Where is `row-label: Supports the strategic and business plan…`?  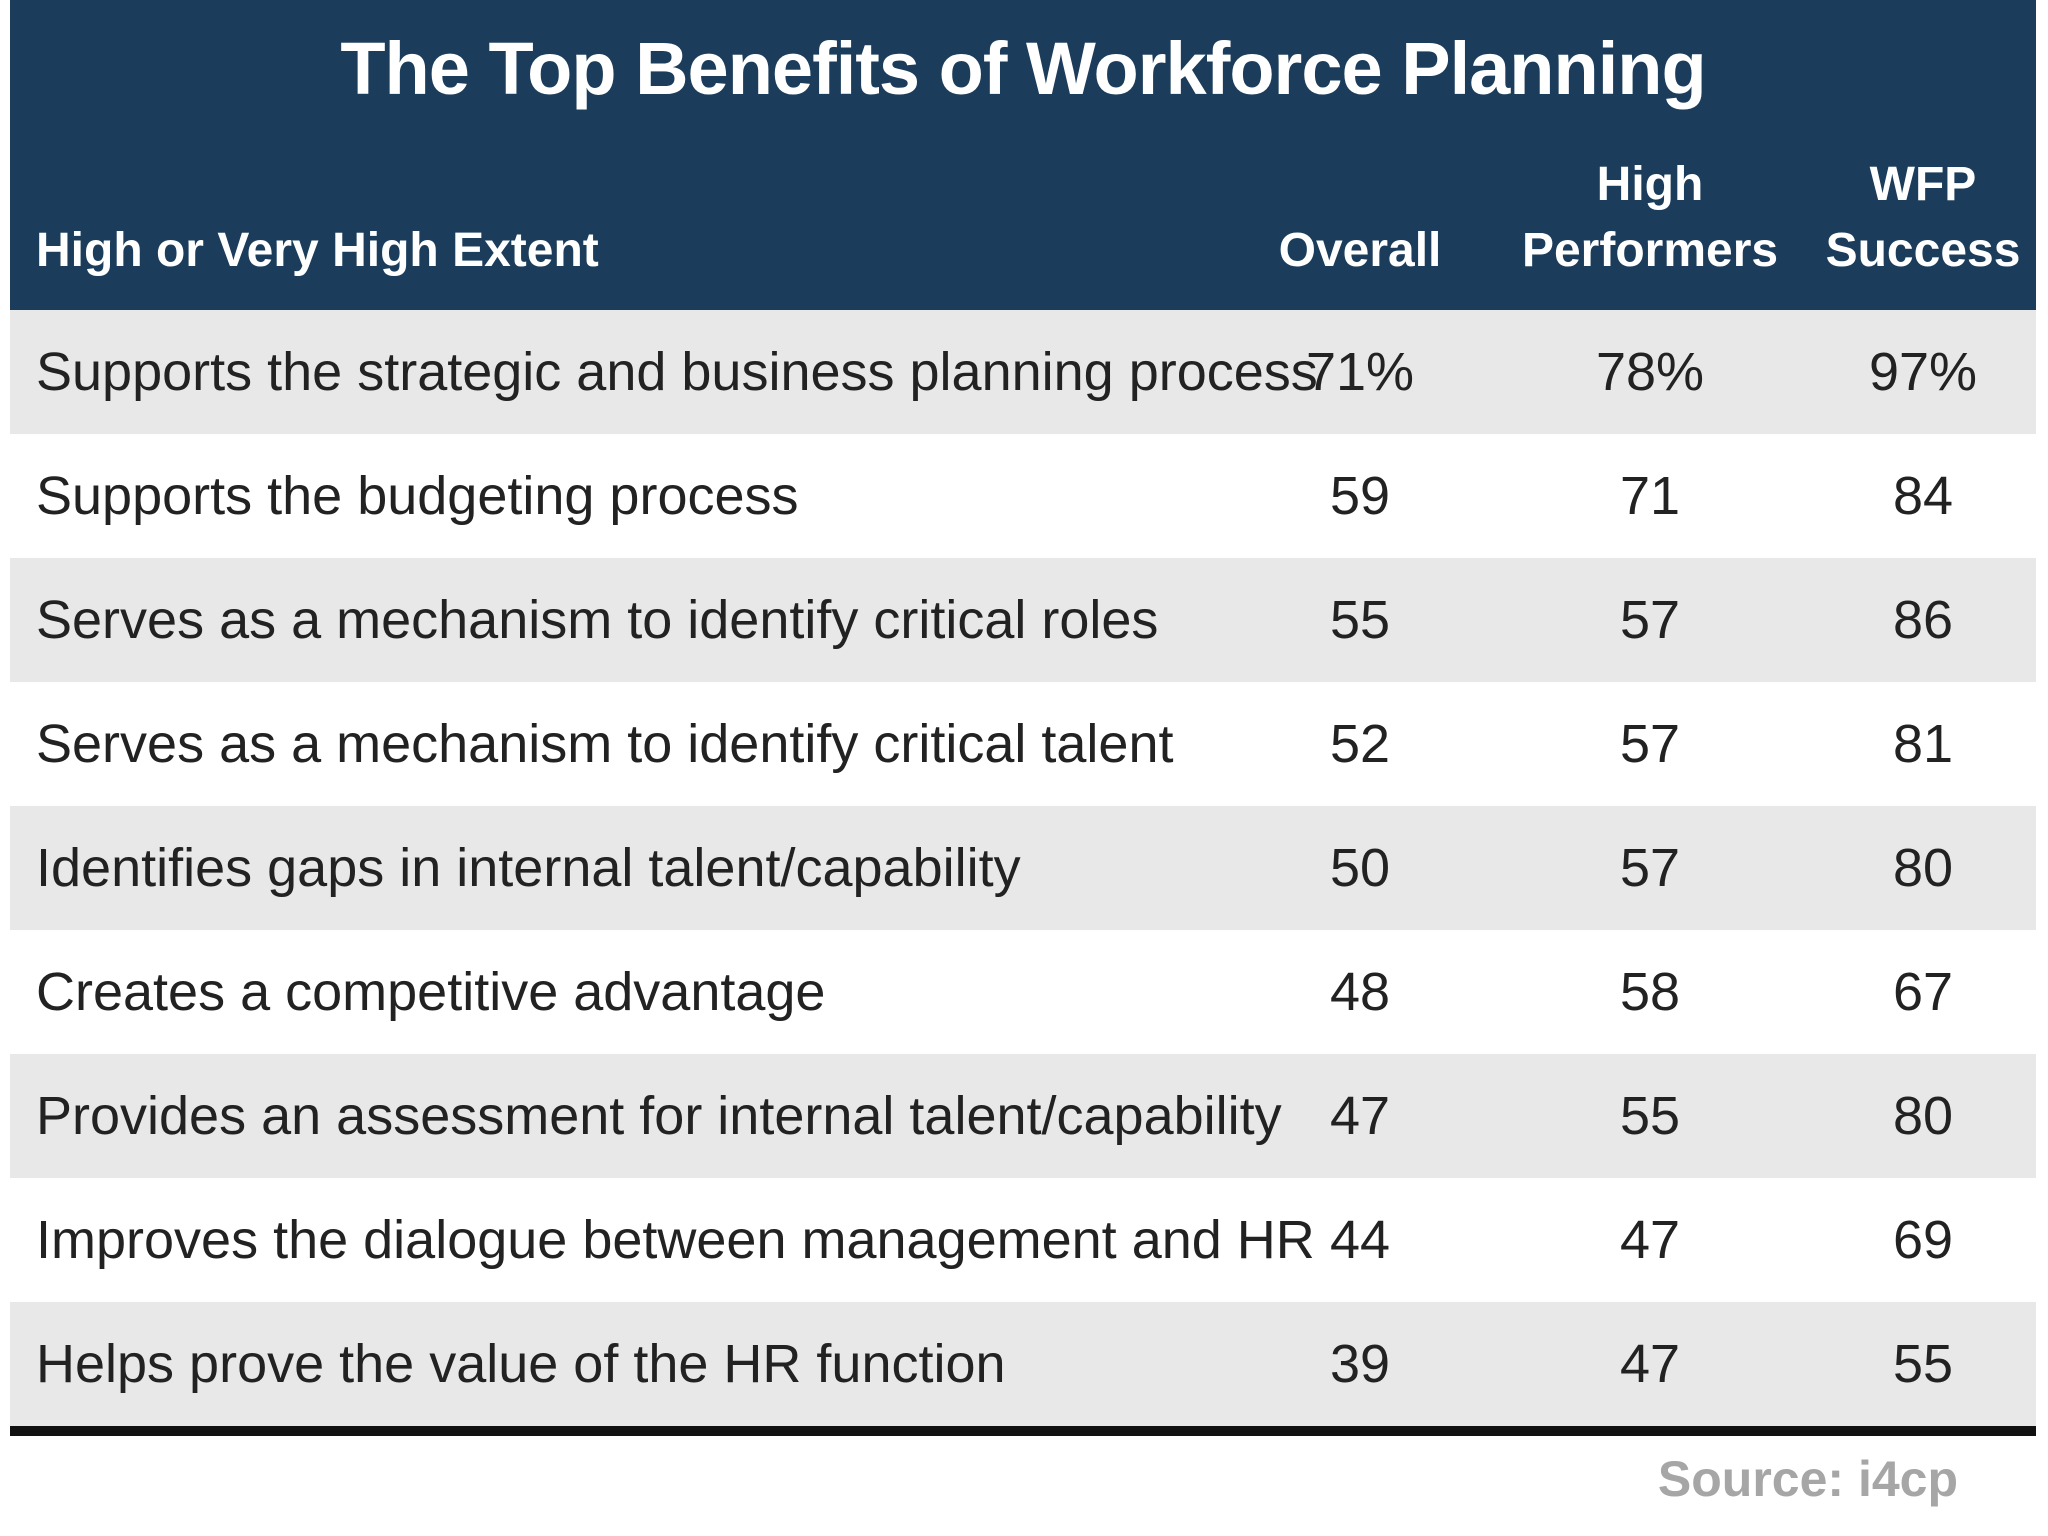
row-label: Supports the strategic and business plan… is located at coordinates (677, 372).